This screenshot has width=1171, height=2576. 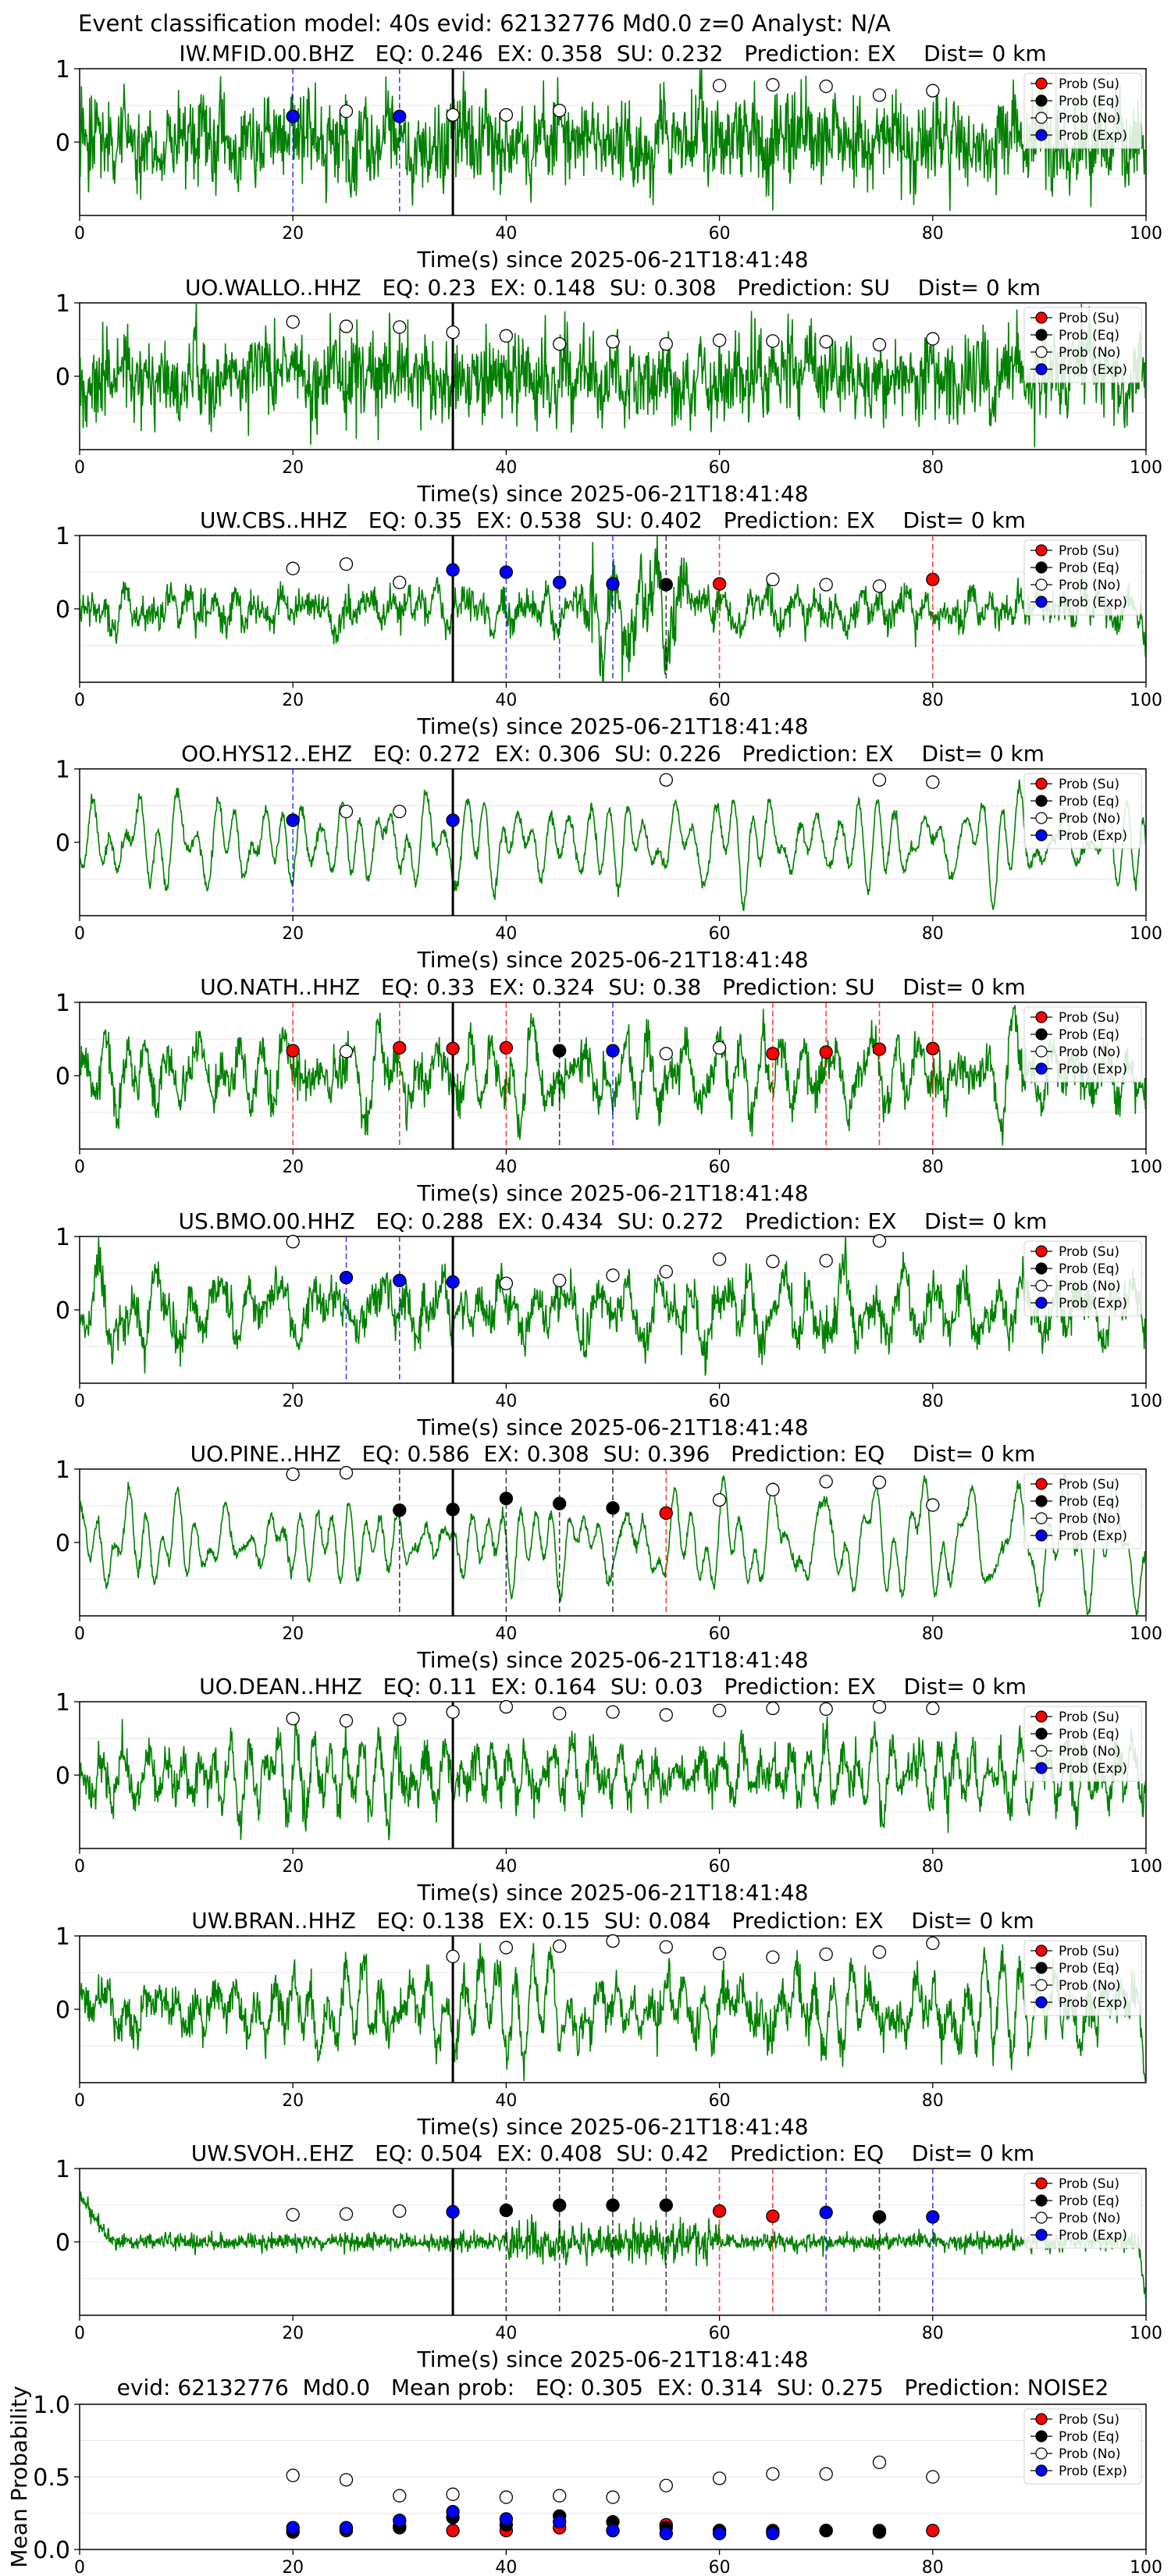 What do you see at coordinates (506, 1167) in the screenshot?
I see `x-tick-label: 40` at bounding box center [506, 1167].